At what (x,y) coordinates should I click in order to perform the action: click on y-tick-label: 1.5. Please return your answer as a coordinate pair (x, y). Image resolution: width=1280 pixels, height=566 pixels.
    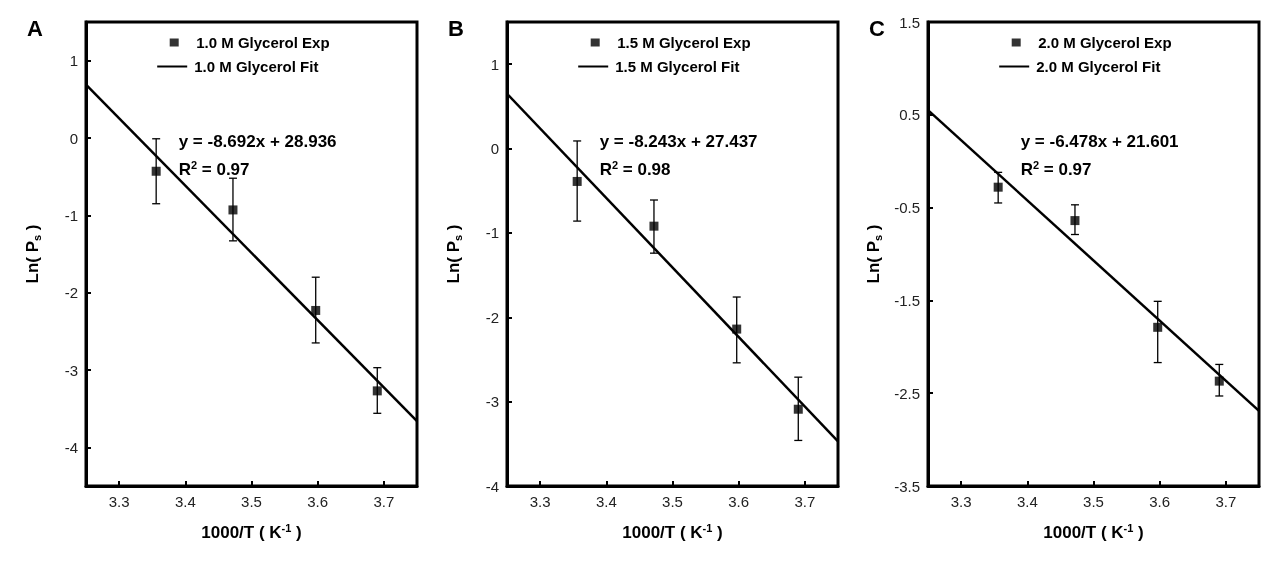
    Looking at the image, I should click on (909, 22).